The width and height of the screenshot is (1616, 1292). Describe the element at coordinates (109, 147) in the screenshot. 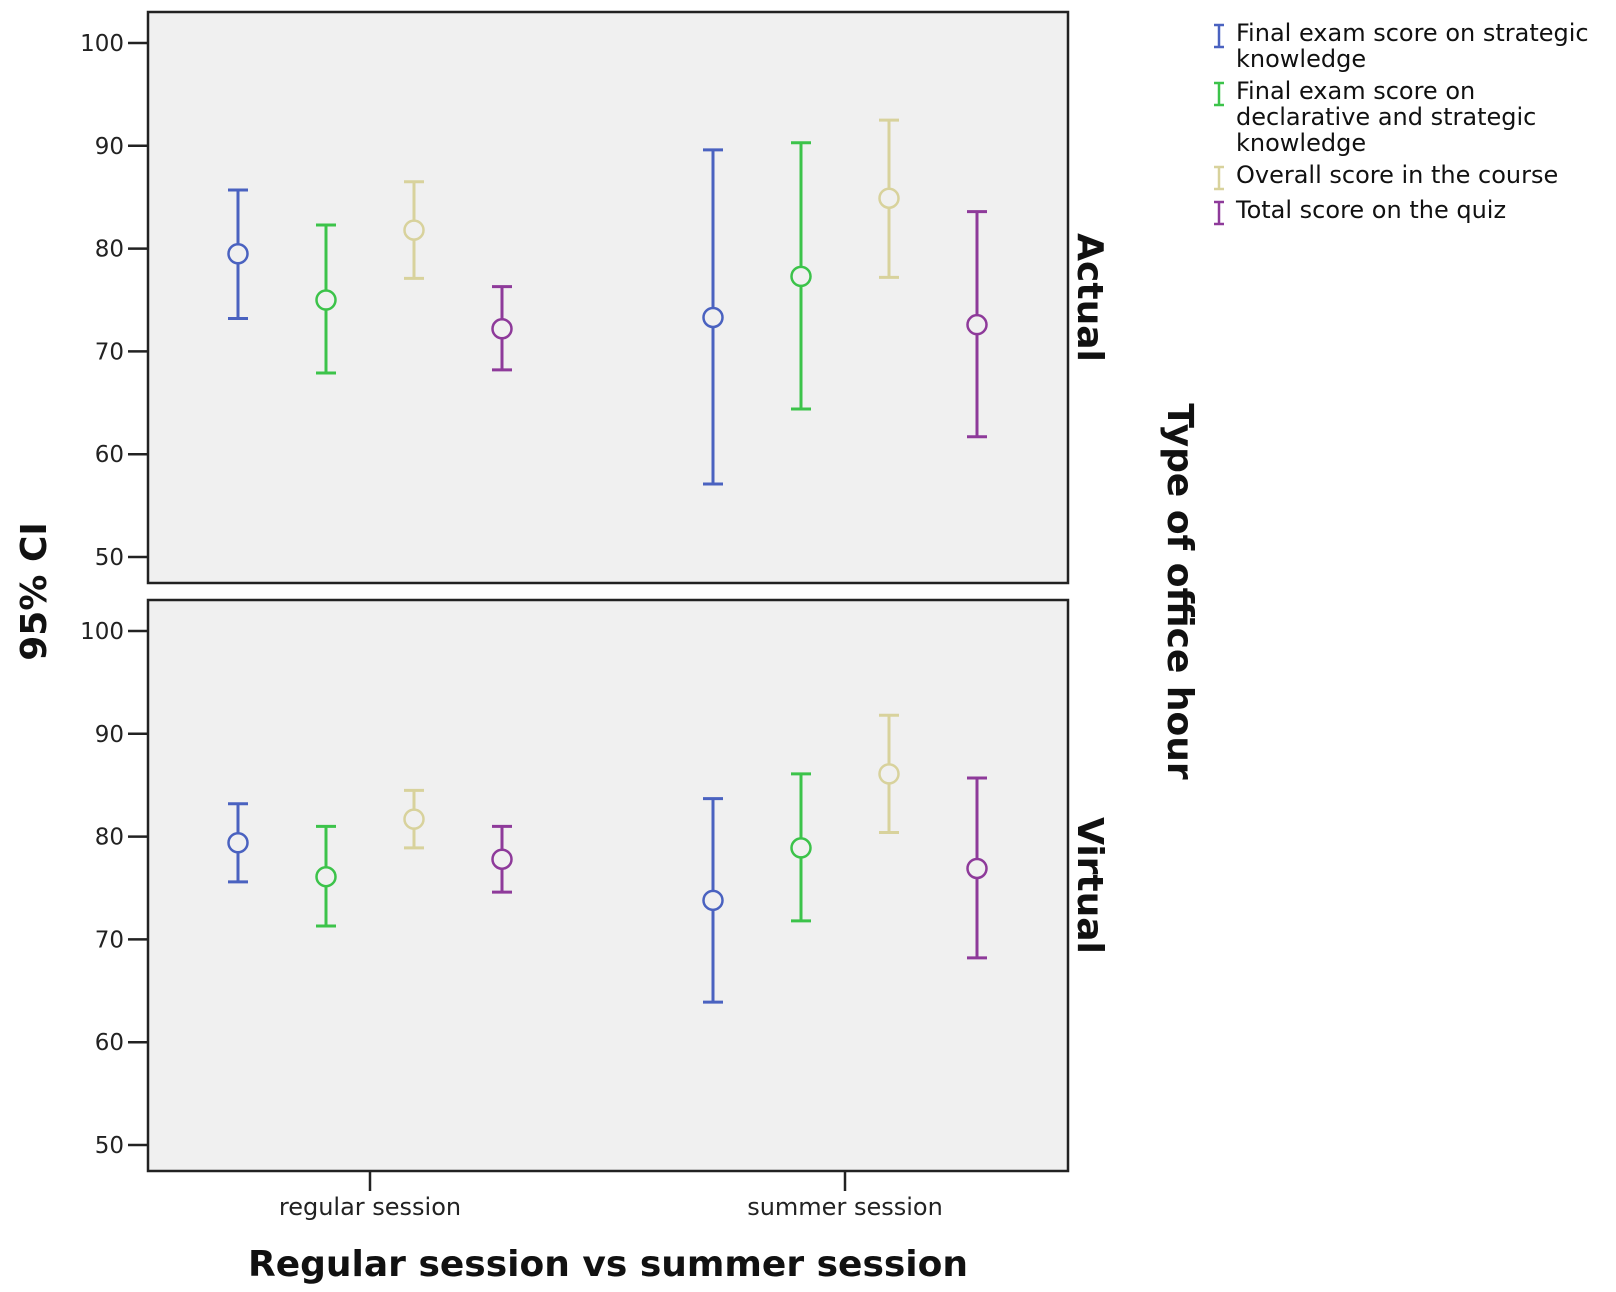

I see `panel-actual-ytick-label-90: 90` at that location.